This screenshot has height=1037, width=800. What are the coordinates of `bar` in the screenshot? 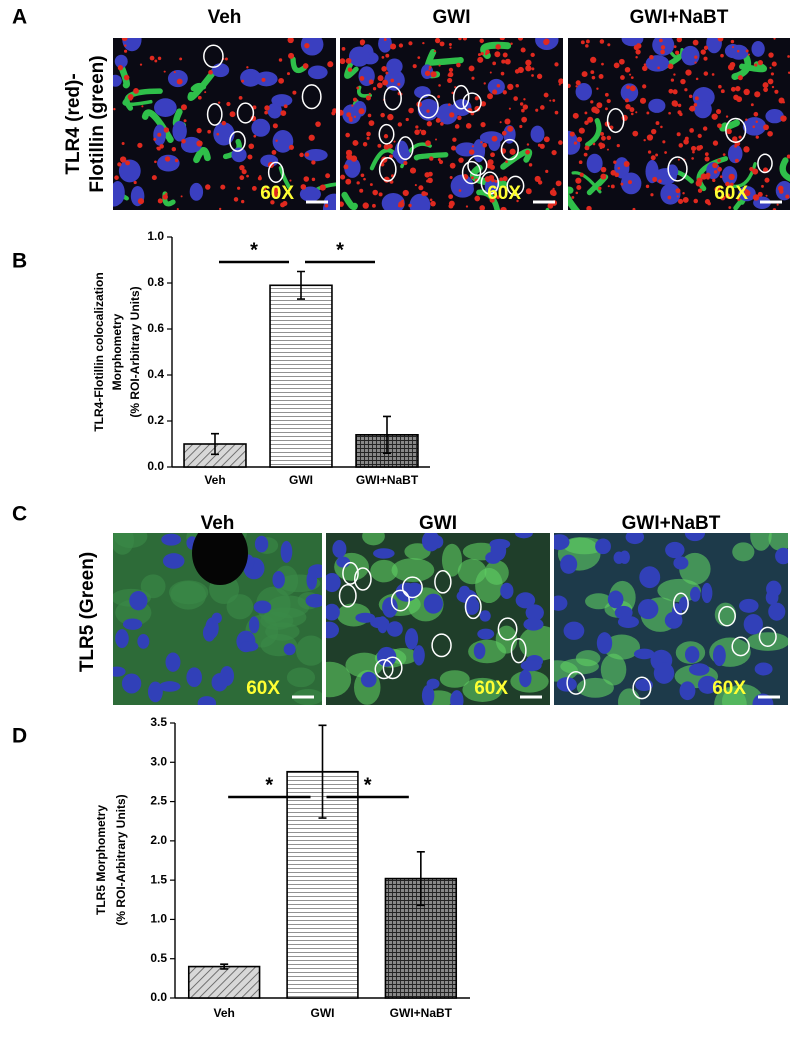 It's located at (224, 982).